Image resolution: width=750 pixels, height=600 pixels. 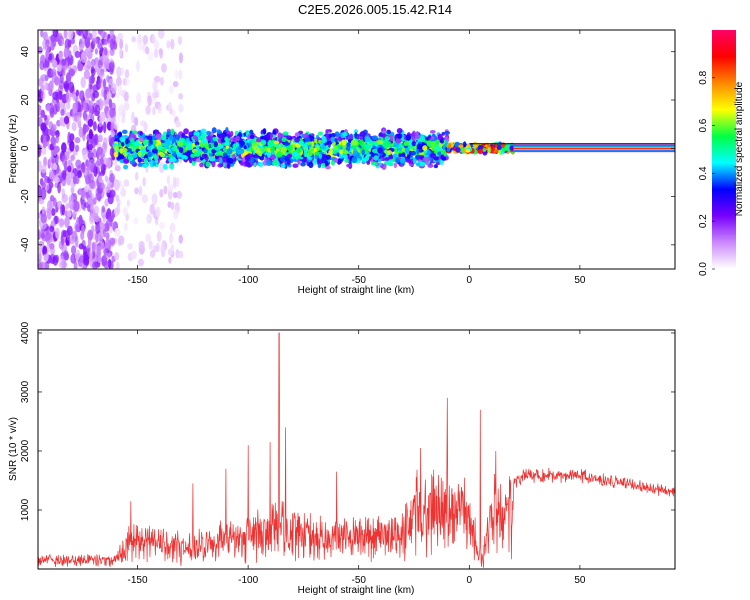 I want to click on colorbar-gradient, so click(x=724, y=149).